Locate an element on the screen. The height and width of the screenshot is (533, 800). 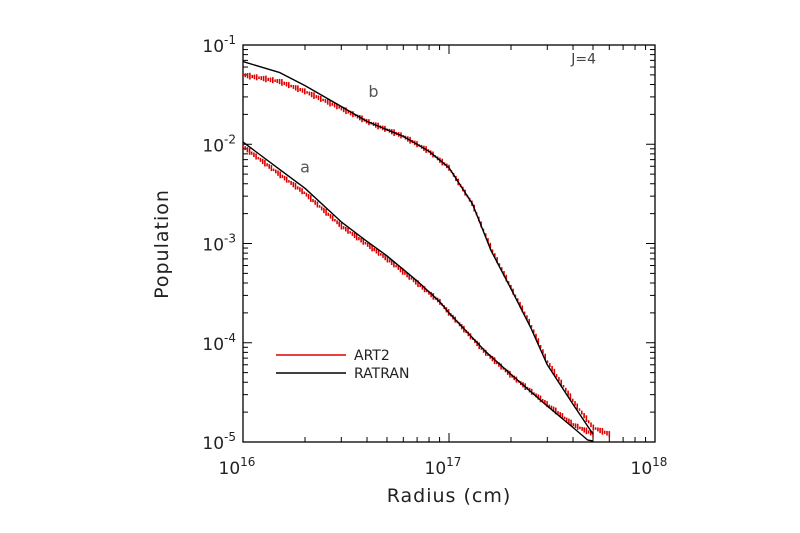
y-axis-title: Population is located at coordinates (162, 244).